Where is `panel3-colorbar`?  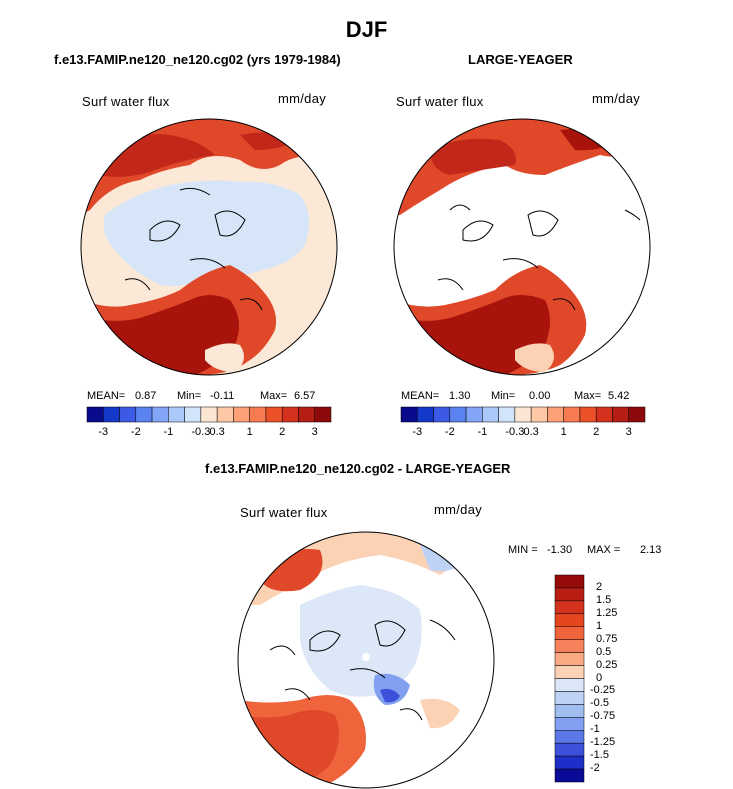 panel3-colorbar is located at coordinates (569, 678).